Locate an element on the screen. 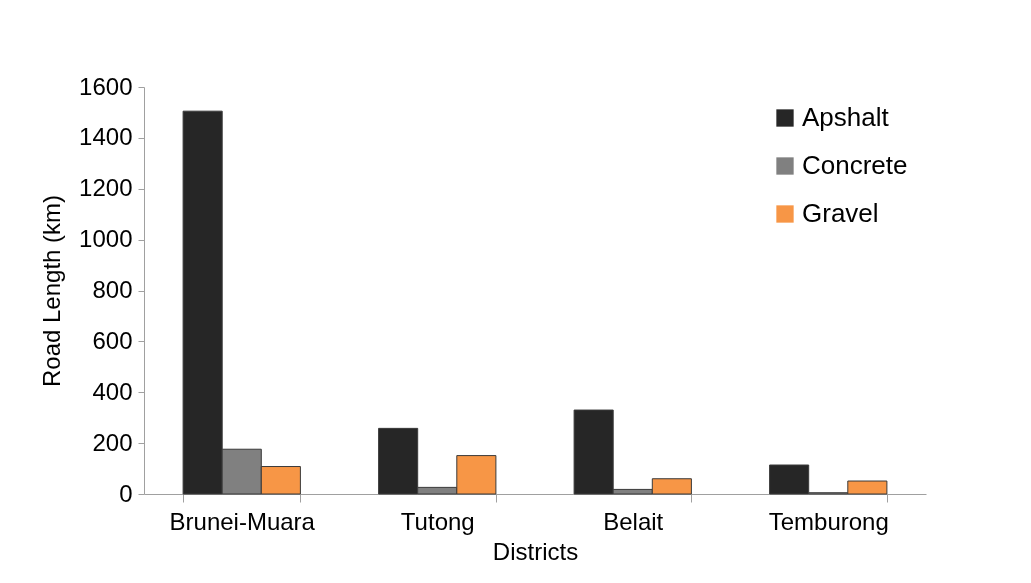  y-tick-label: 200 is located at coordinates (112, 442).